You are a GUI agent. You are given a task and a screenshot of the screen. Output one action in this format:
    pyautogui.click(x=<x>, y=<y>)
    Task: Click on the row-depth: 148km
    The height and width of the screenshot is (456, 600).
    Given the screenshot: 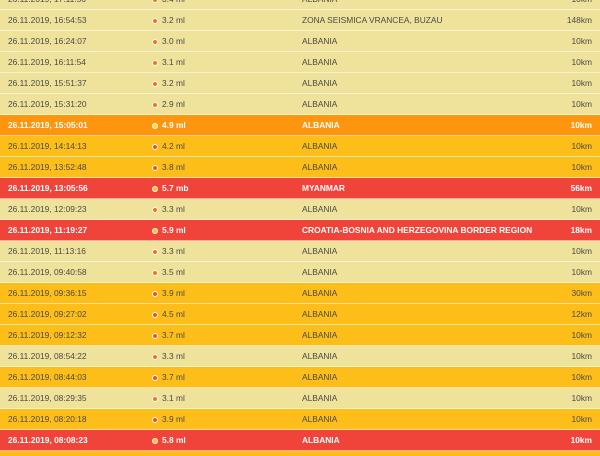 What is the action you would take?
    pyautogui.click(x=579, y=20)
    